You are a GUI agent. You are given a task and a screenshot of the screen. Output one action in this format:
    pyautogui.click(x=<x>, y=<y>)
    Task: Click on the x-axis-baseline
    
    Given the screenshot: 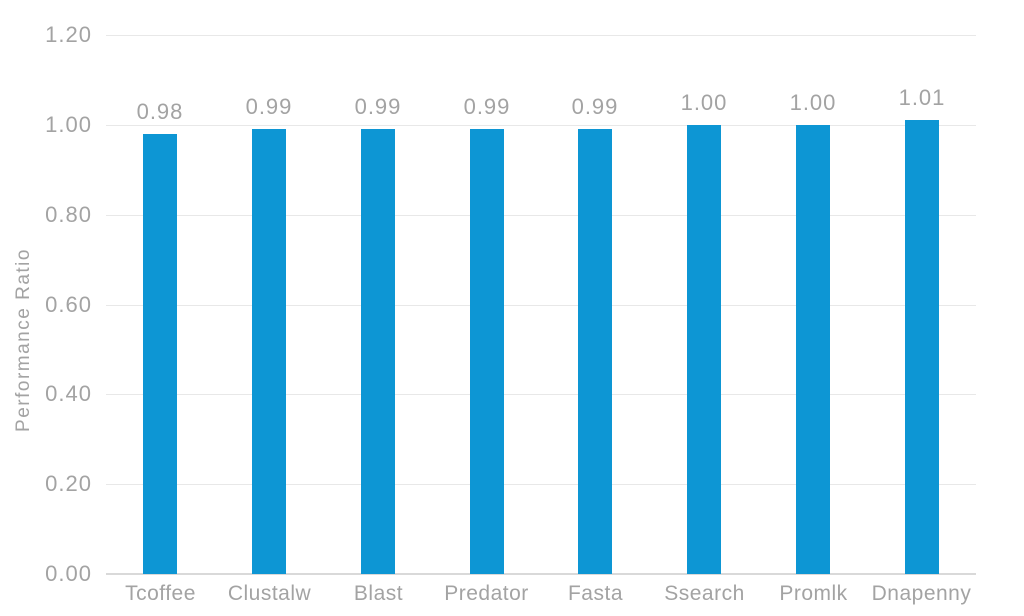 What is the action you would take?
    pyautogui.click(x=541, y=574)
    